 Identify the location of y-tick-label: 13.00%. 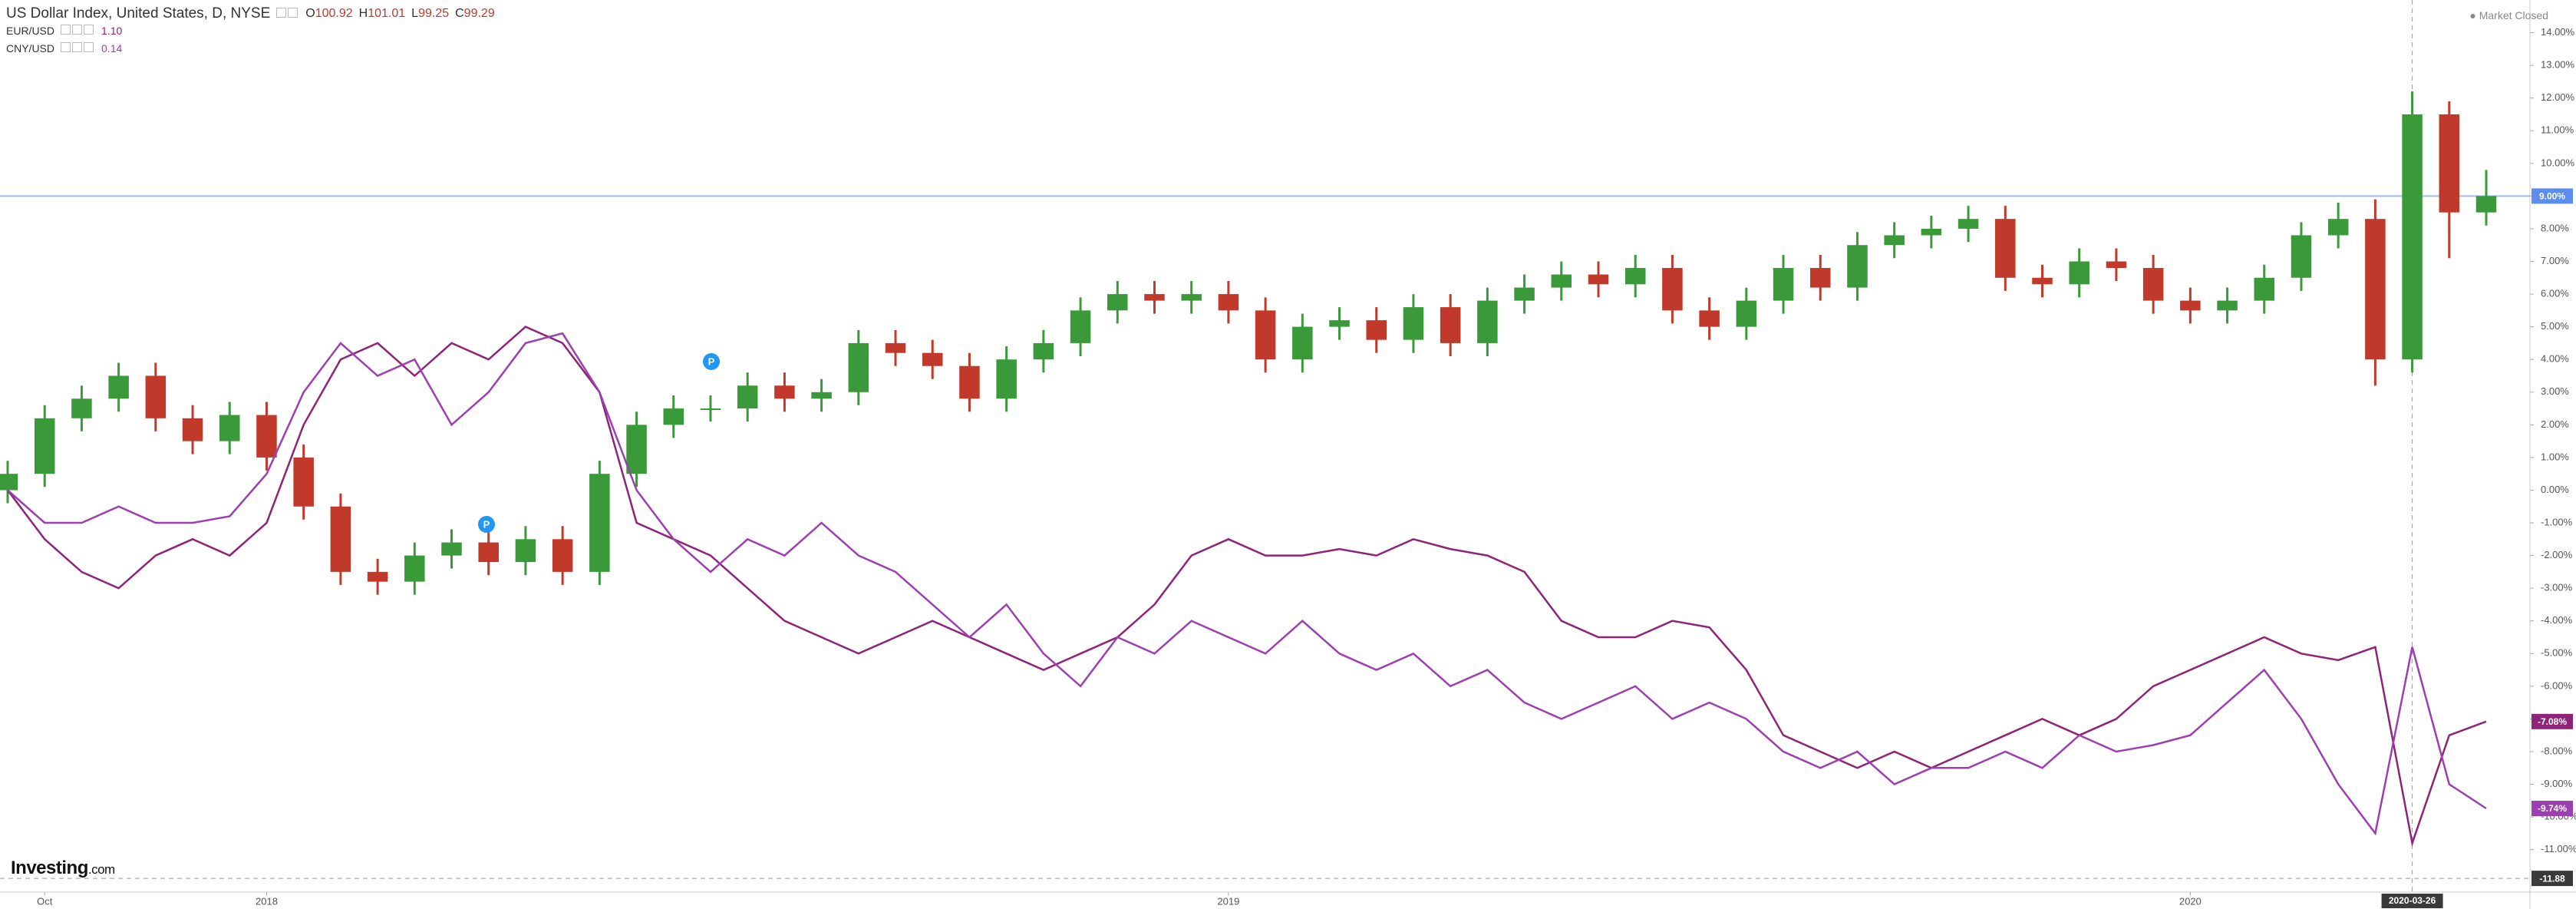
(2558, 65).